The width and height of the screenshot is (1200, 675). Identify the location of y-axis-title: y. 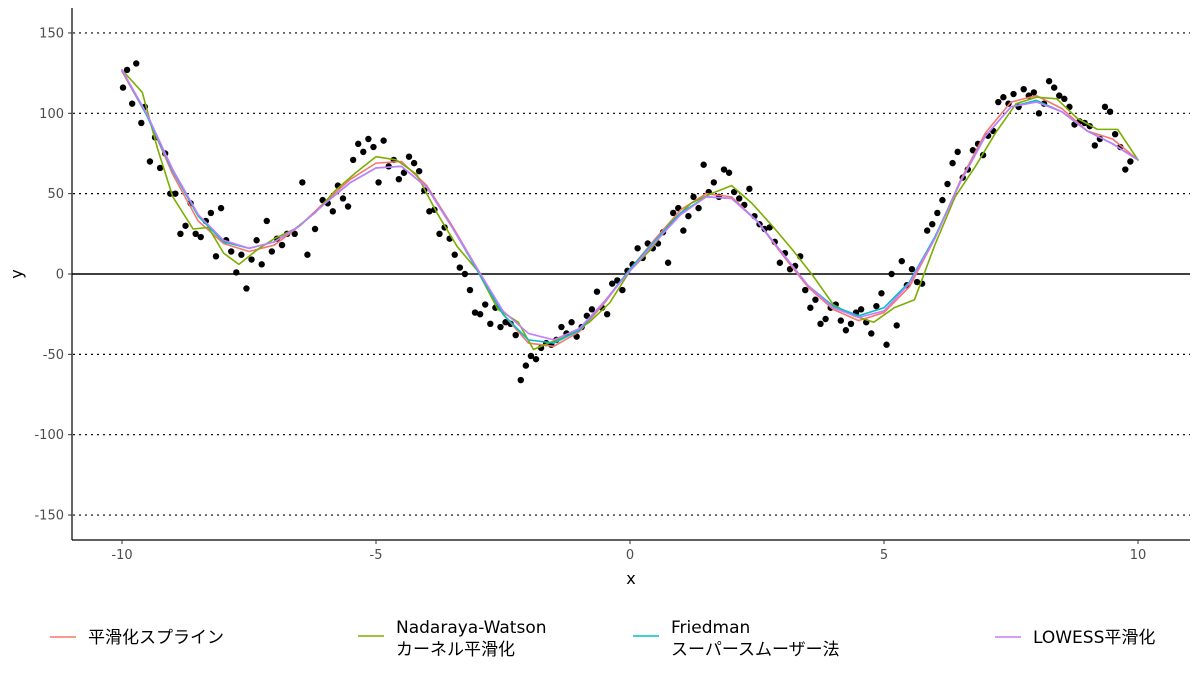
(16, 273).